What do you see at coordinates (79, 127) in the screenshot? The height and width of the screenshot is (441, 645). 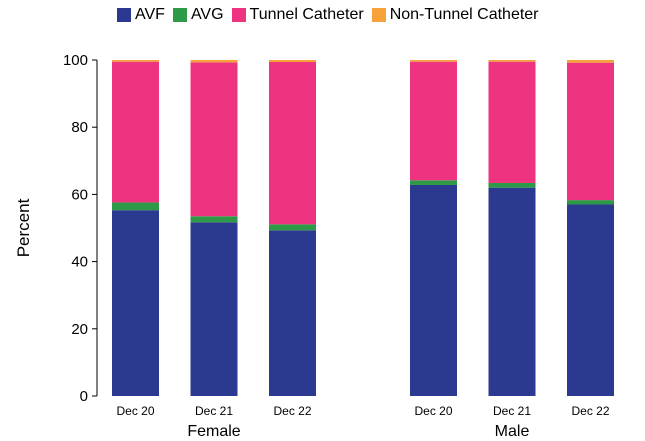 I see `y-tick-label: 80` at bounding box center [79, 127].